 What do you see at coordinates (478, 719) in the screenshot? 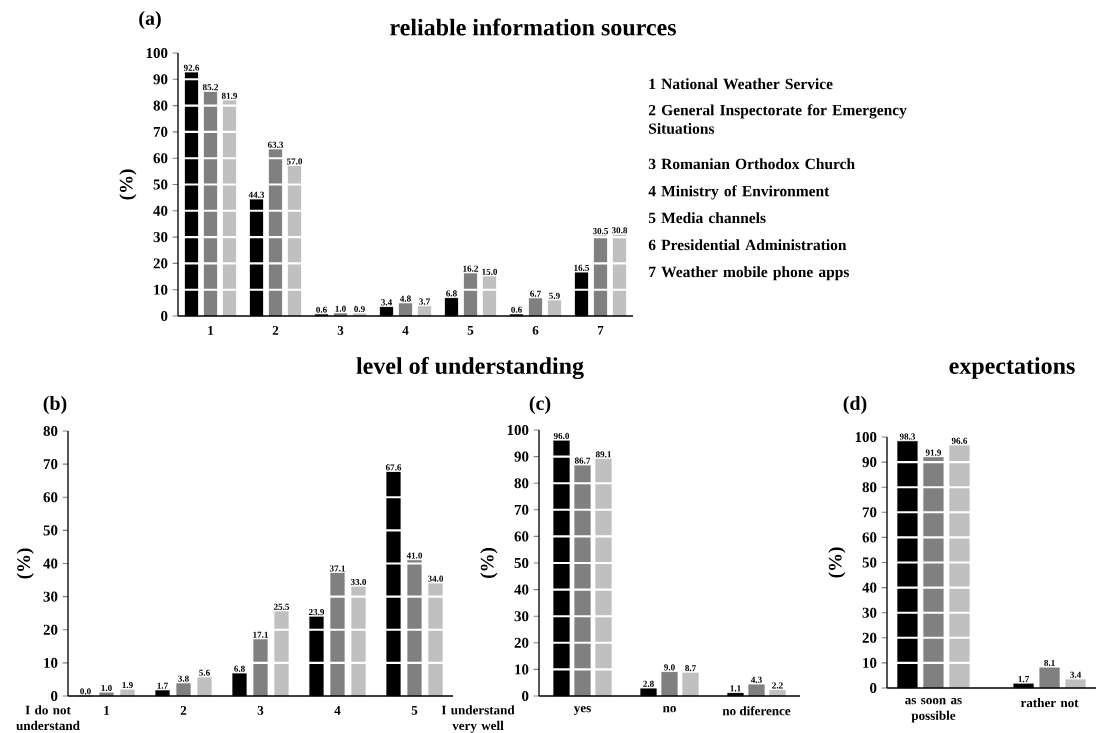
I see `text: I understand very well` at bounding box center [478, 719].